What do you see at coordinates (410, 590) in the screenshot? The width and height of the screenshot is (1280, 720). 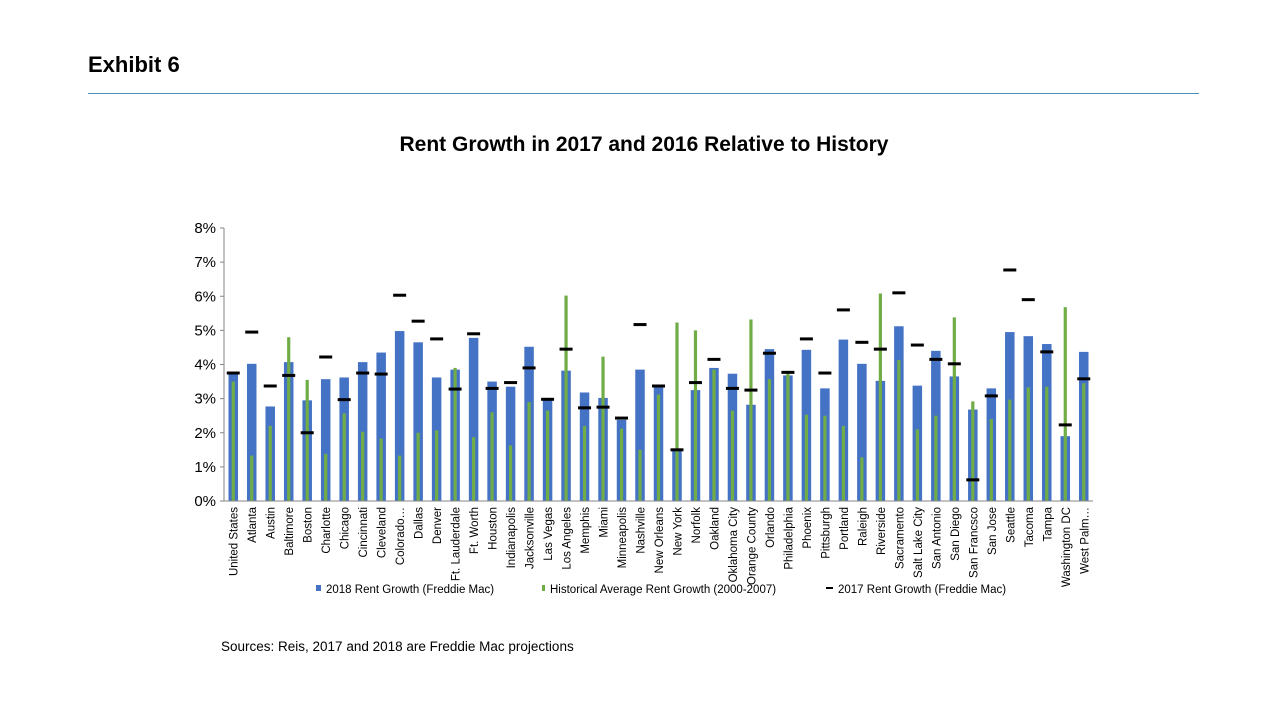 I see `legend-label: 2018 Rent Growth (Freddie Mac)` at bounding box center [410, 590].